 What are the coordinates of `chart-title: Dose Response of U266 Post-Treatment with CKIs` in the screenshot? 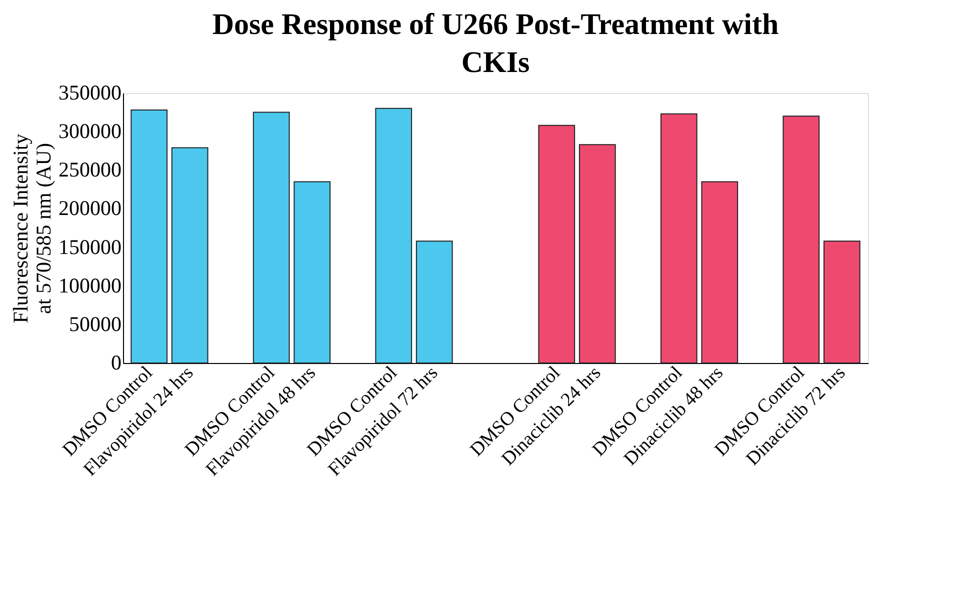 It's located at (495, 43).